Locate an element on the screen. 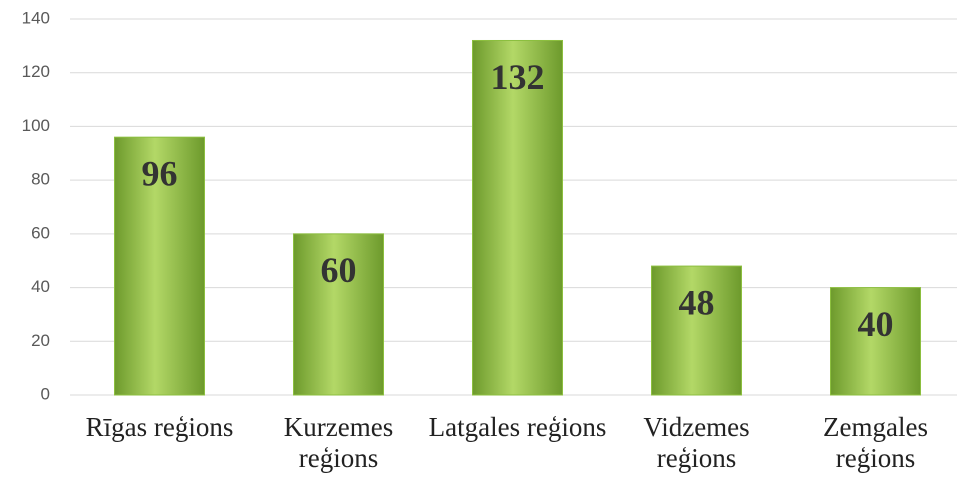 The width and height of the screenshot is (957, 484). y-tick-label: 140 is located at coordinates (36, 17).